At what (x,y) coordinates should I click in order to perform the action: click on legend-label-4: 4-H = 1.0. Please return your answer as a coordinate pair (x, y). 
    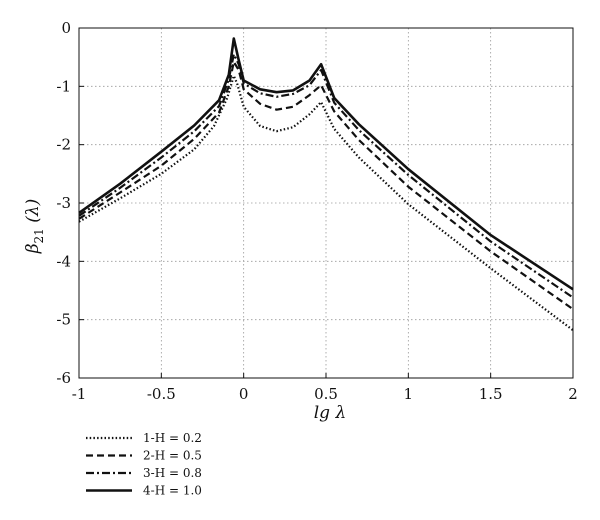
    Looking at the image, I should click on (172, 491).